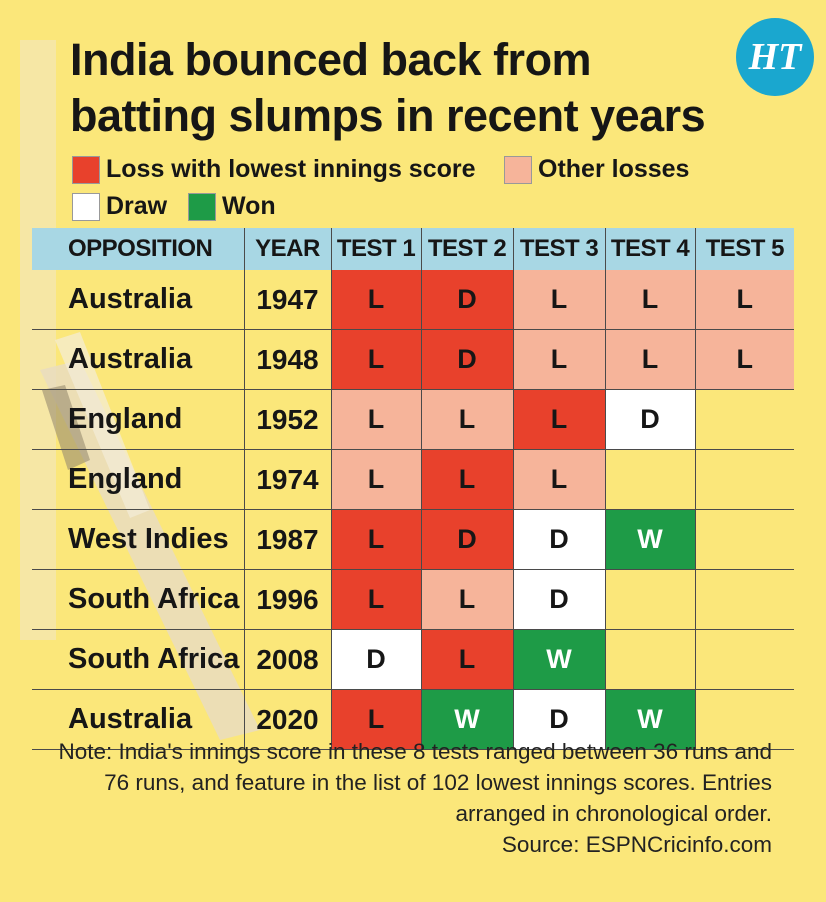 The width and height of the screenshot is (826, 902). I want to click on legend-label-draw: Draw, so click(137, 206).